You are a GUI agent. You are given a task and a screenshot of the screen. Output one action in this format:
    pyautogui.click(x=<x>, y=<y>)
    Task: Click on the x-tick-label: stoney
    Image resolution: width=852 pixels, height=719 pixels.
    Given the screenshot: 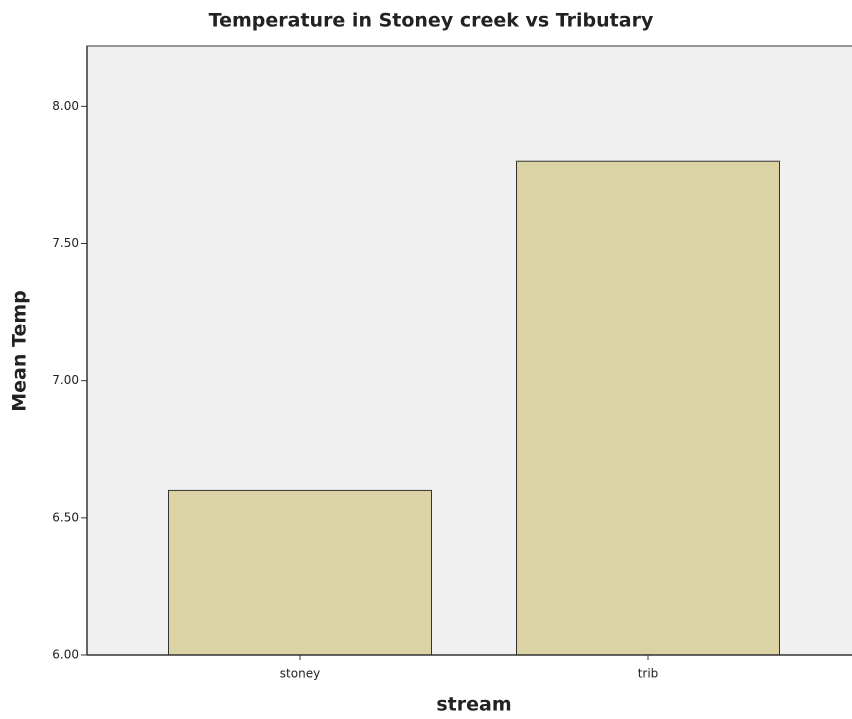 What is the action you would take?
    pyautogui.click(x=300, y=674)
    